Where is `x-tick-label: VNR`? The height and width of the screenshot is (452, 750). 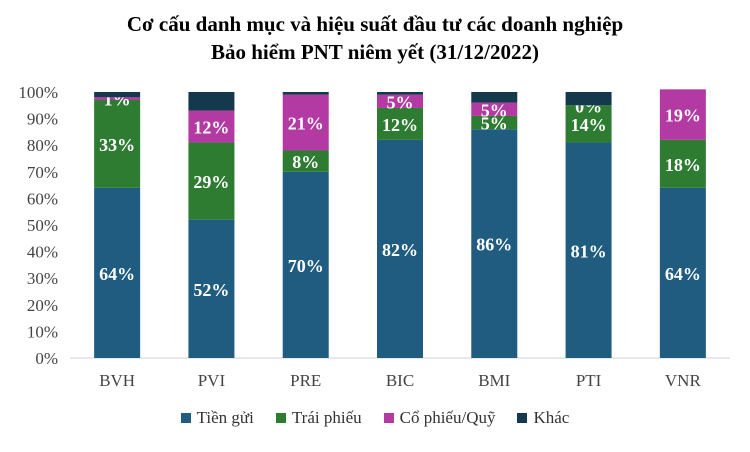
x-tick-label: VNR is located at coordinates (683, 380).